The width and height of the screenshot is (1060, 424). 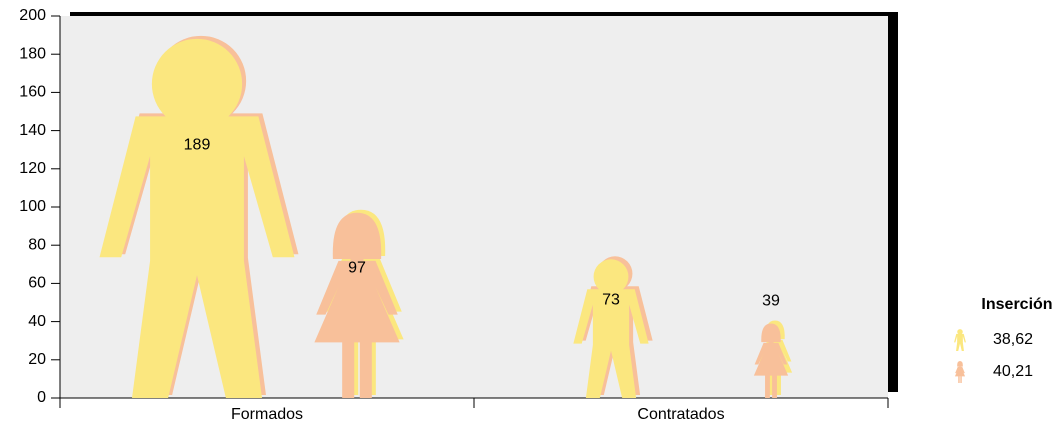 What do you see at coordinates (1016, 304) in the screenshot?
I see `legend-title: Inserción` at bounding box center [1016, 304].